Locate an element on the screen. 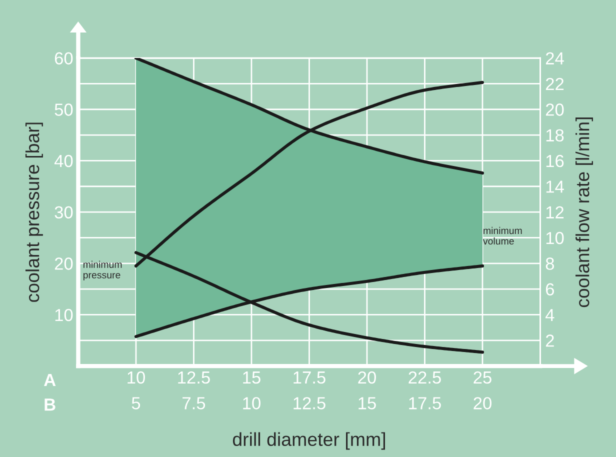  x-tick-label: 17.5 is located at coordinates (310, 378).